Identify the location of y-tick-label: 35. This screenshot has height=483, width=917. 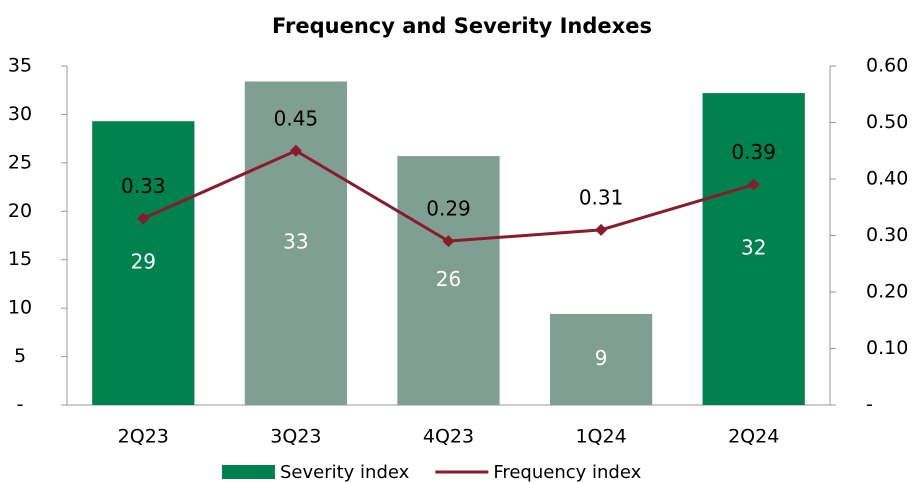
(20, 66).